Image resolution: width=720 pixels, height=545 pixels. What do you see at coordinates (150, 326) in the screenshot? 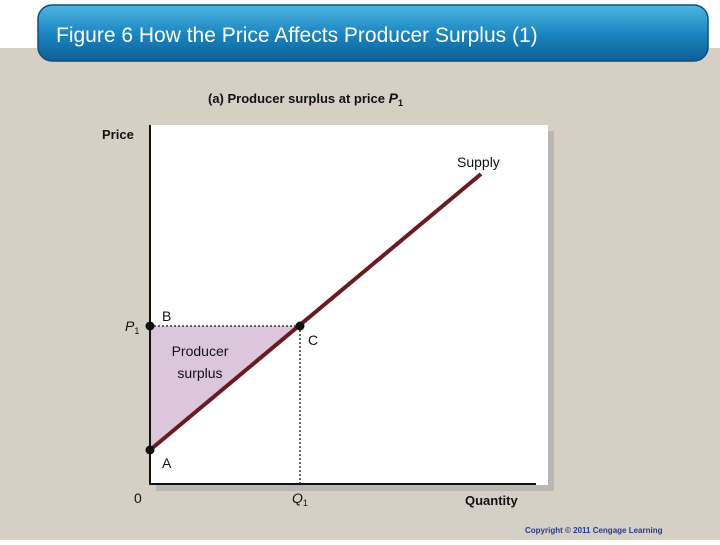
I see `point-b` at bounding box center [150, 326].